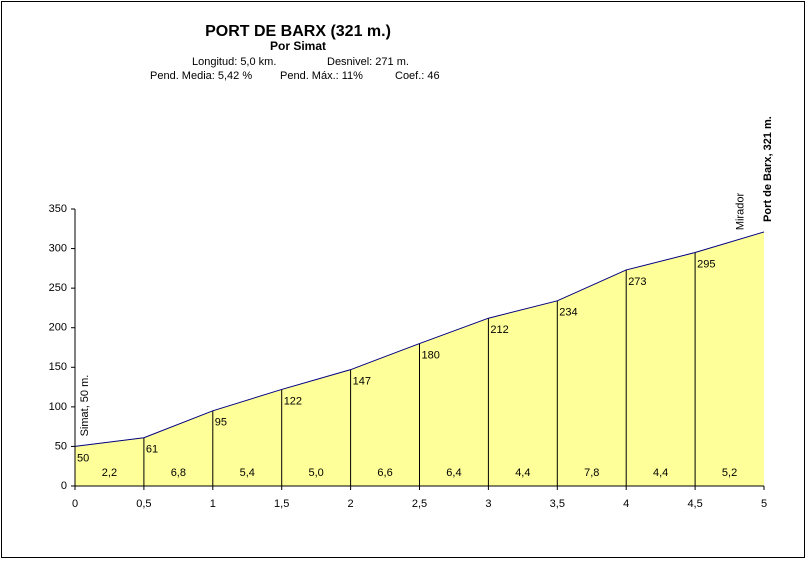  Describe the element at coordinates (768, 169) in the screenshot. I see `annotation: Port de Barx, 321 m.` at that location.